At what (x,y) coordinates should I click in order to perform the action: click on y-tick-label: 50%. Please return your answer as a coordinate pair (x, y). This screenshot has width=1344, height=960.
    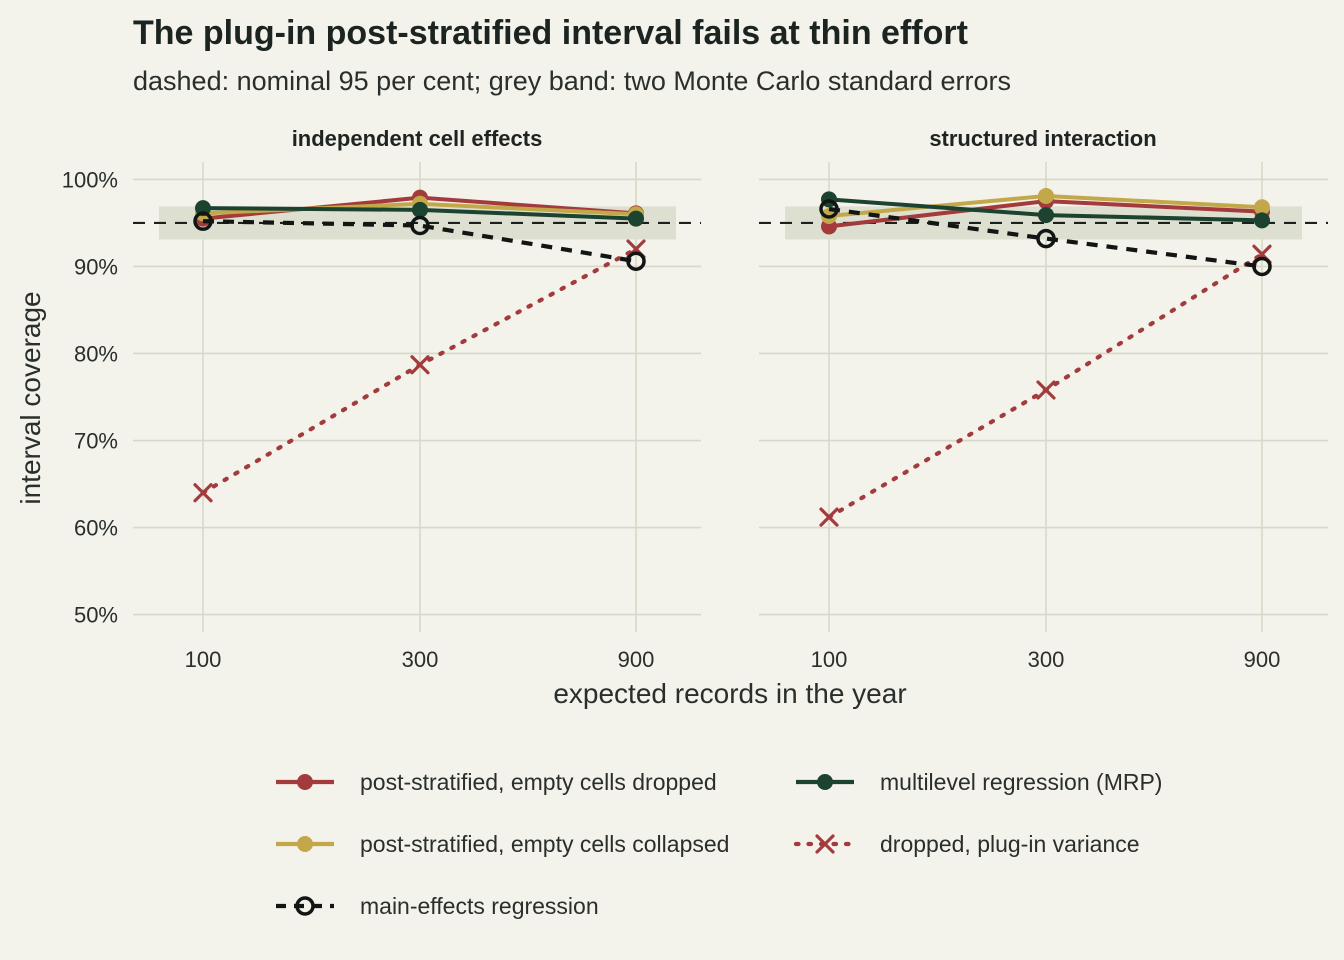
    Looking at the image, I should click on (96, 615).